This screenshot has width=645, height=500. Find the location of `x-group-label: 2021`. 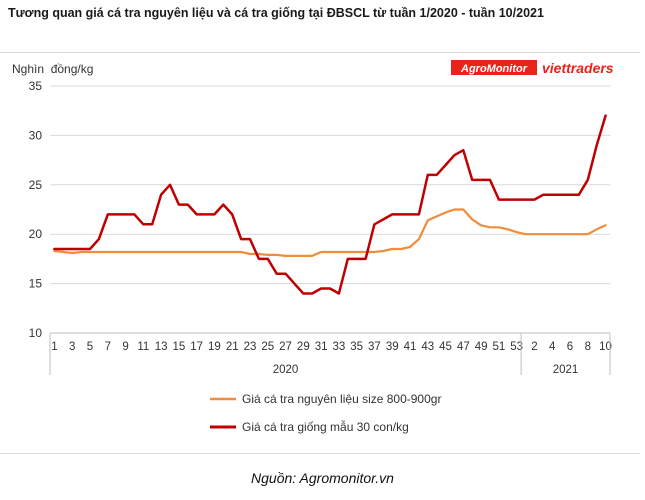

x-group-label: 2021 is located at coordinates (566, 370).